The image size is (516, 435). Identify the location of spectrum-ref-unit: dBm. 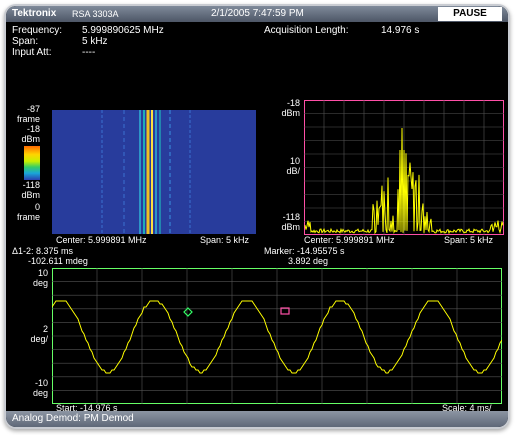
(290, 113).